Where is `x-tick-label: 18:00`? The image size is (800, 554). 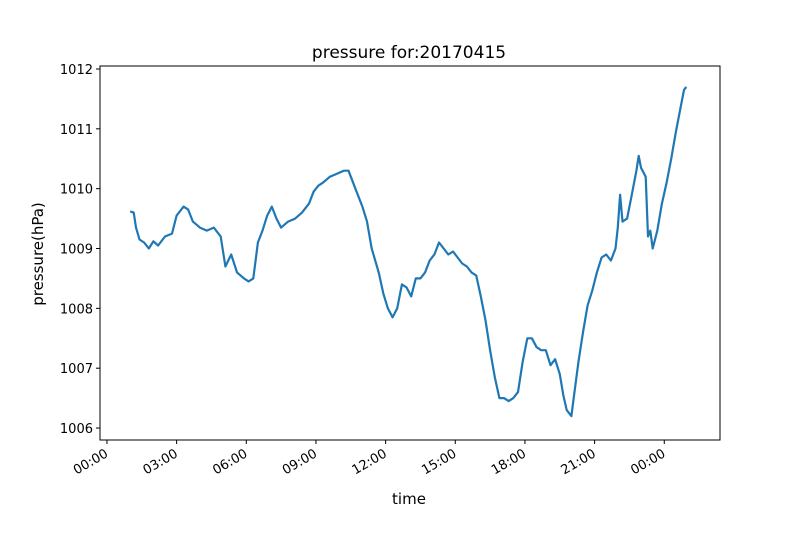
x-tick-label: 18:00 is located at coordinates (509, 462).